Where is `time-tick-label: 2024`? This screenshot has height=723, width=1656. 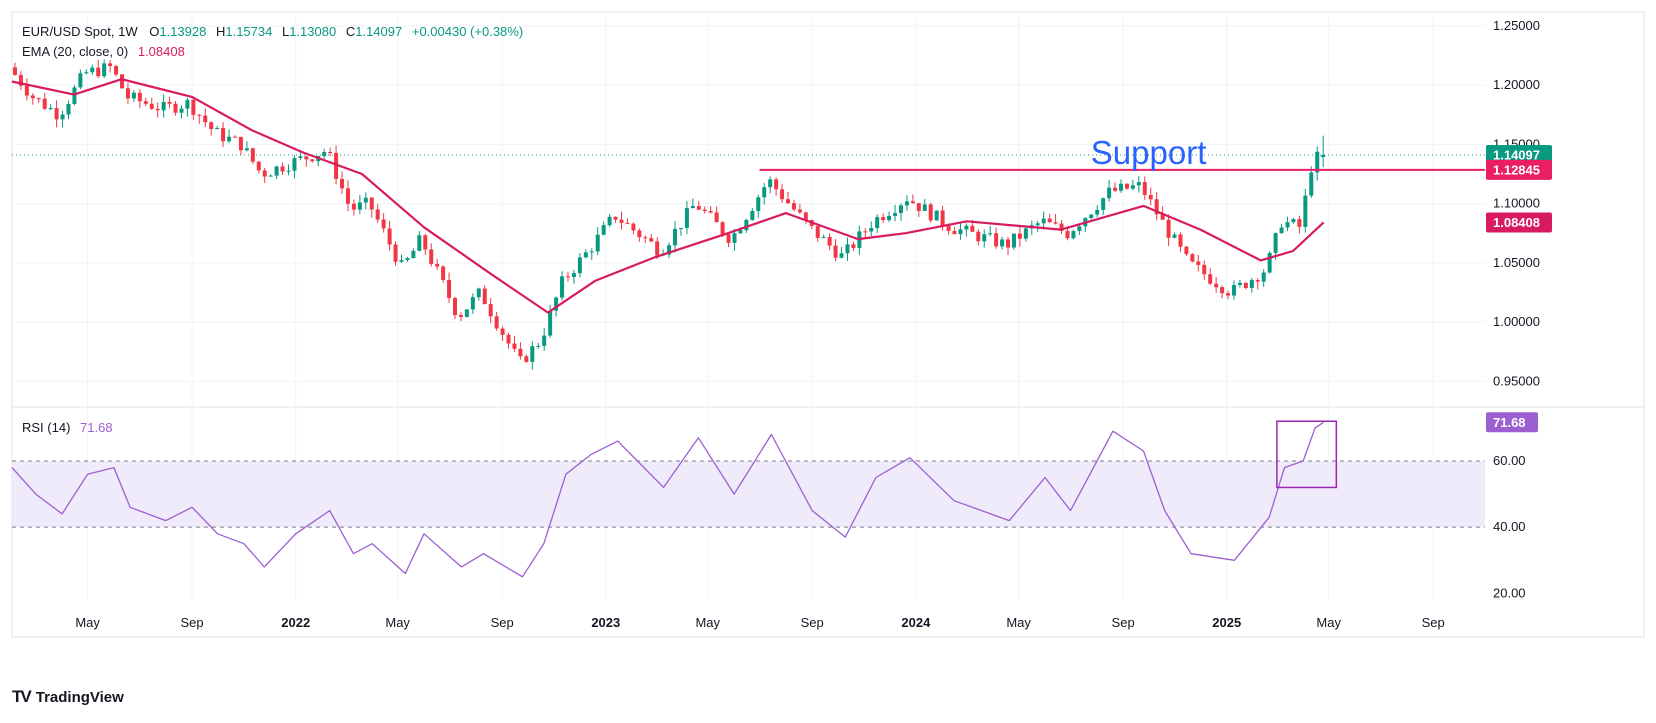 time-tick-label: 2024 is located at coordinates (916, 622).